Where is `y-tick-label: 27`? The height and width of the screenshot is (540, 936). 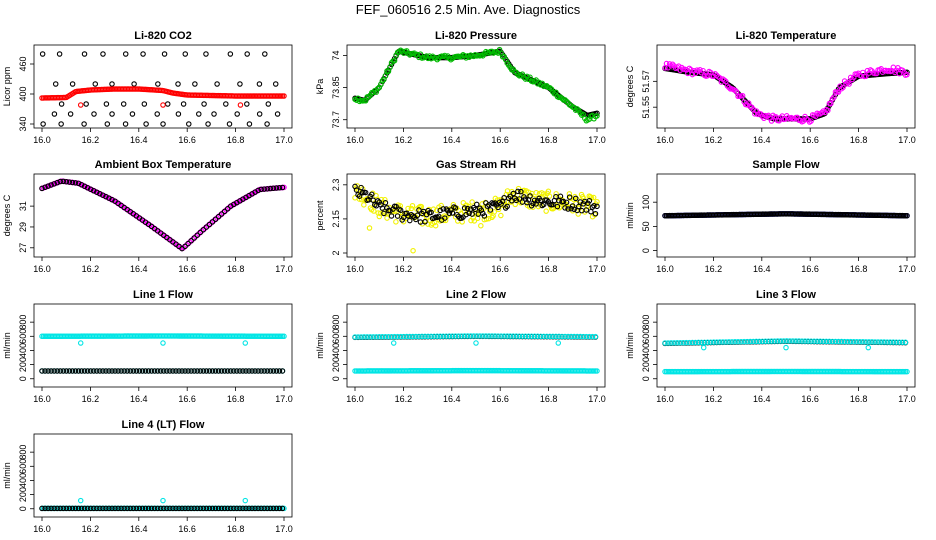
y-tick-label: 27 is located at coordinates (23, 248).